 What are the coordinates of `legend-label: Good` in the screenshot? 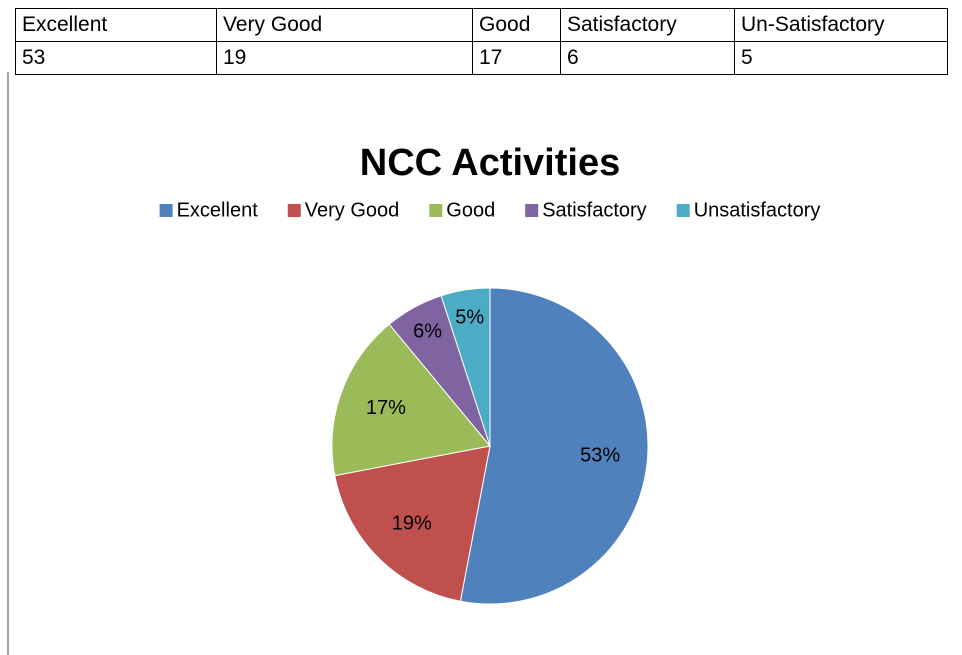 It's located at (470, 210).